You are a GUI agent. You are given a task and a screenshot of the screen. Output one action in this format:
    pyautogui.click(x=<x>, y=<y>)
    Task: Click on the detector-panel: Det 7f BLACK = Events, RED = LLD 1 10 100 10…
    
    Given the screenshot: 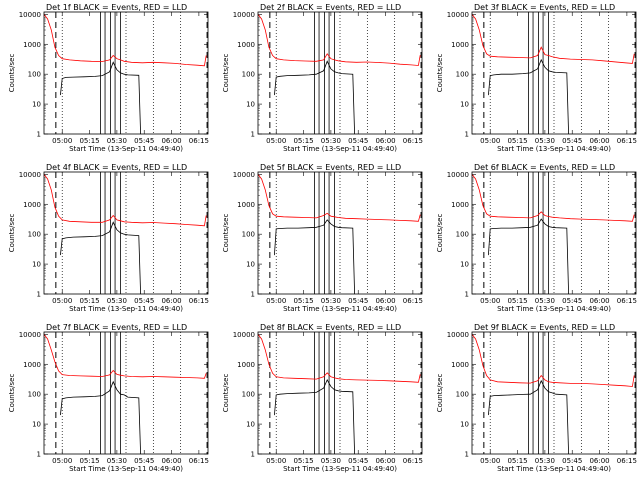 What is the action you would take?
    pyautogui.click(x=108, y=398)
    